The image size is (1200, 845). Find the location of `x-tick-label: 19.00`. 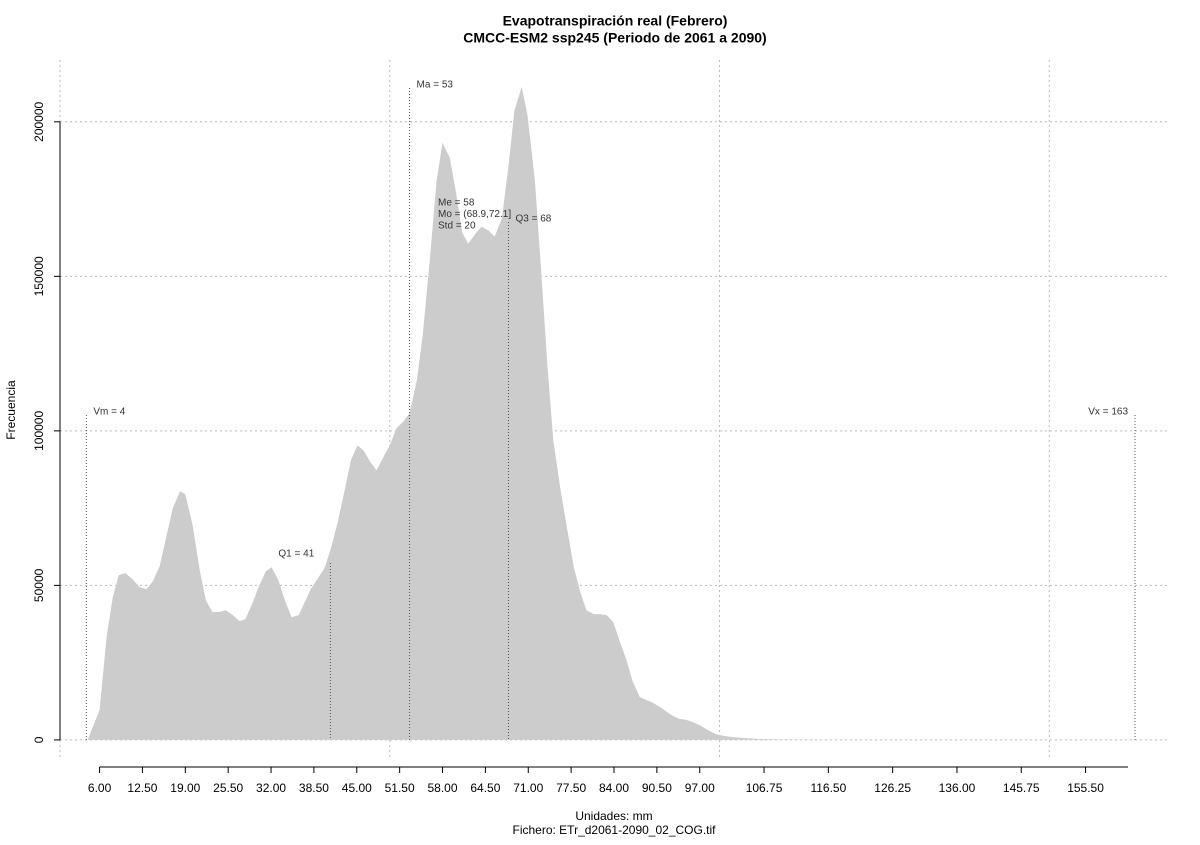

x-tick-label: 19.00 is located at coordinates (185, 788).